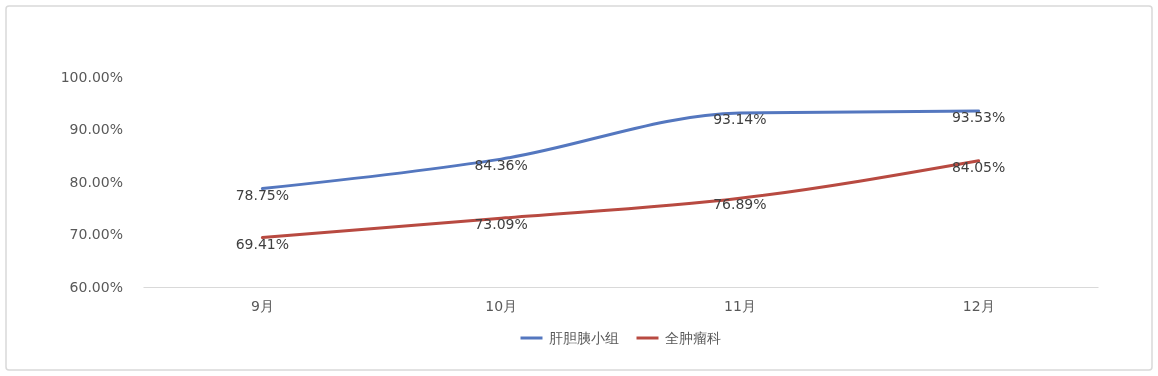 This screenshot has width=1158, height=376. Describe the element at coordinates (692, 338) in the screenshot. I see `legend-label: 全肿瘤科` at that location.